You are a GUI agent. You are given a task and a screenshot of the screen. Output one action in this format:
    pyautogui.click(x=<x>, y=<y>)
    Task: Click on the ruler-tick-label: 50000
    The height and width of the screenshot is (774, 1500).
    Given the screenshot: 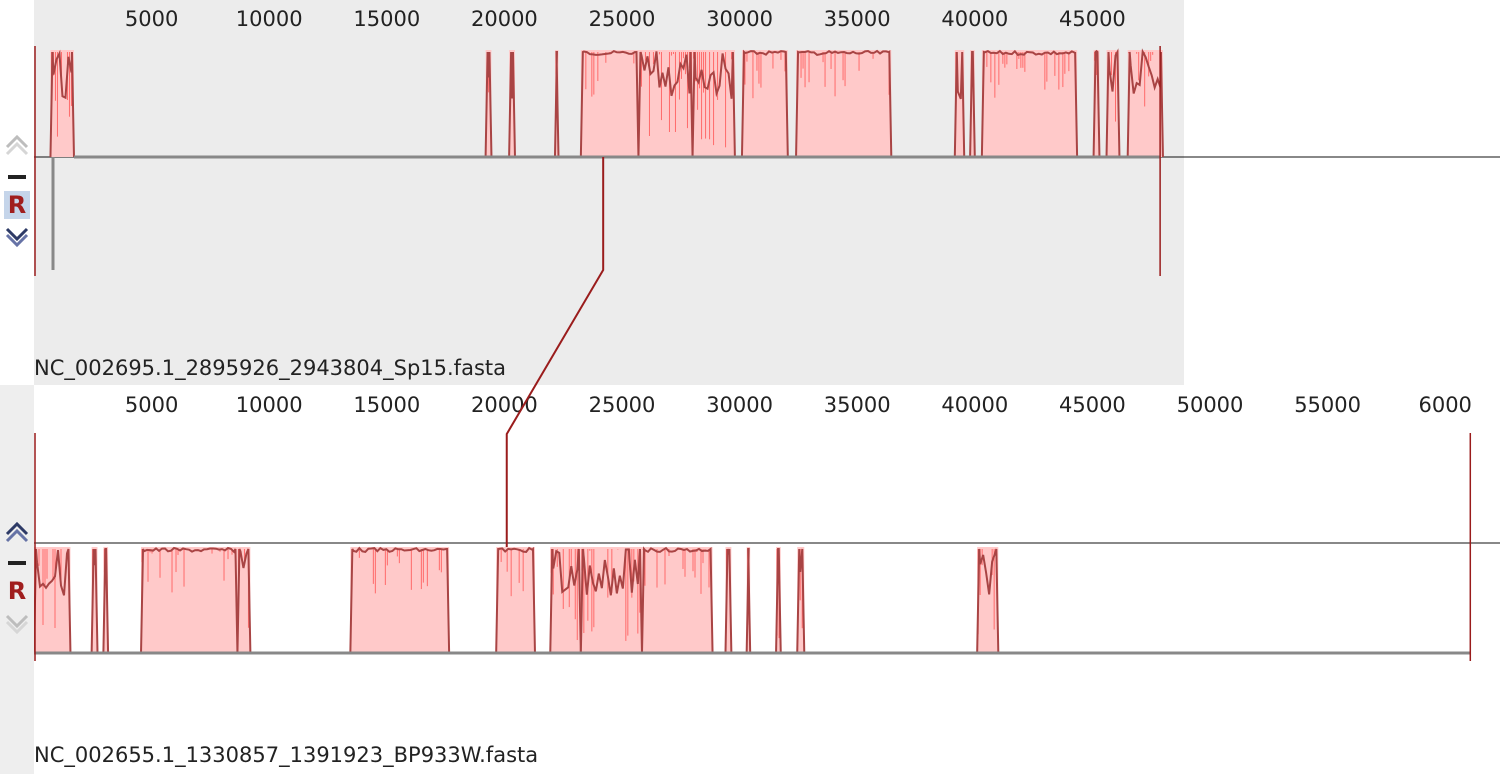 What is the action you would take?
    pyautogui.click(x=1210, y=405)
    